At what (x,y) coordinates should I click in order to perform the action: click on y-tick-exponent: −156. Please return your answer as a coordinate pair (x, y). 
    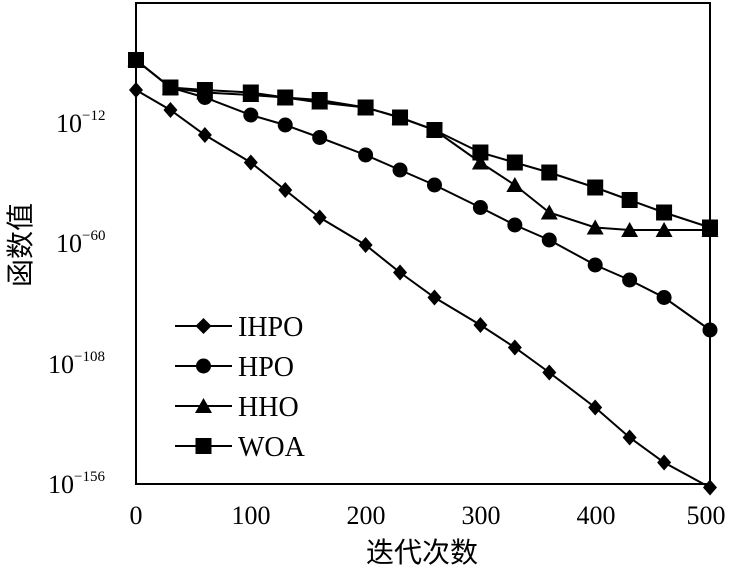
    Looking at the image, I should click on (89, 477).